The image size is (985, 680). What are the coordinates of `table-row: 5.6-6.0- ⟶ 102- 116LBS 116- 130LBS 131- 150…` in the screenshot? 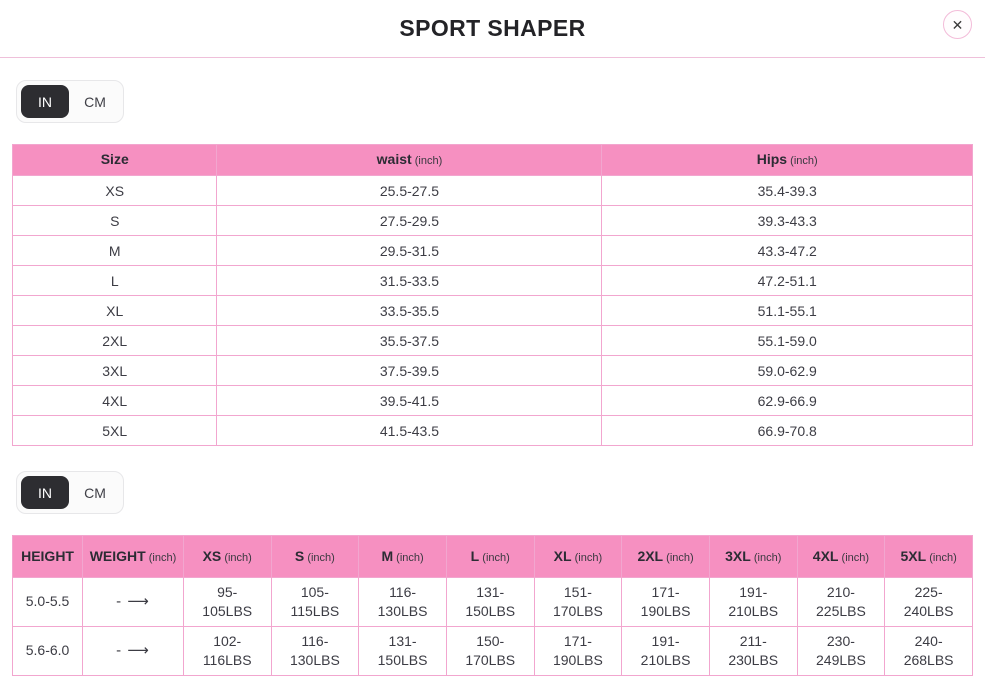 It's located at (492, 650).